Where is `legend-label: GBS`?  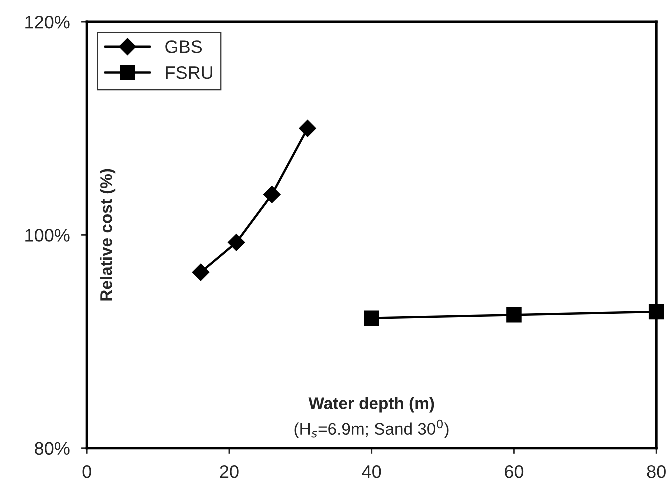
legend-label: GBS is located at coordinates (184, 47).